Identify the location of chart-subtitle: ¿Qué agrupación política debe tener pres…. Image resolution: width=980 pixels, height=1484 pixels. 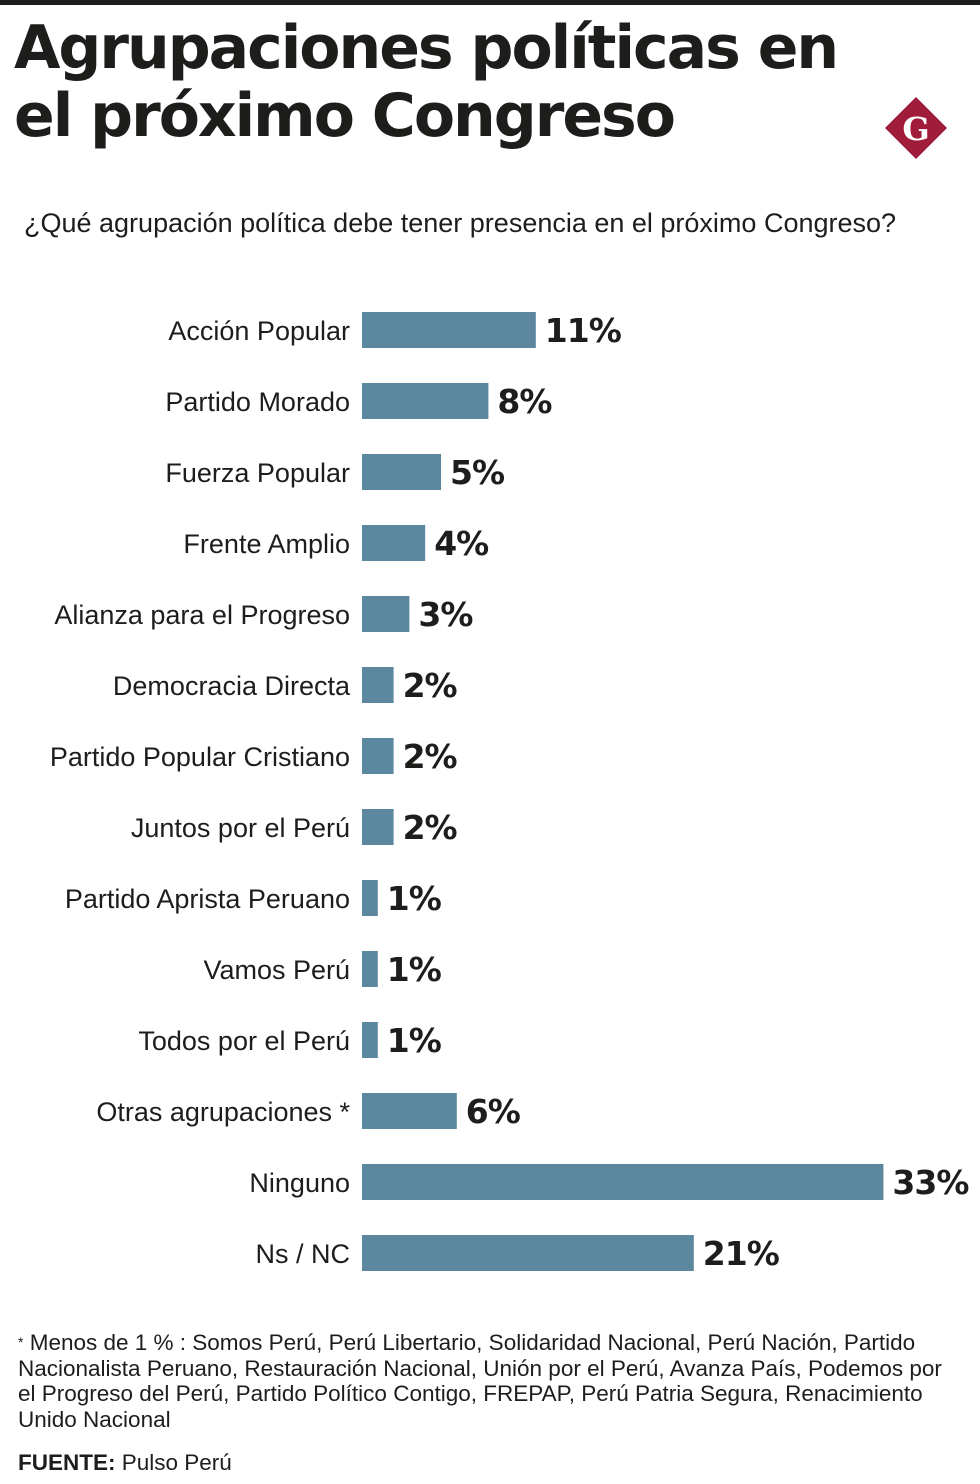
(460, 223).